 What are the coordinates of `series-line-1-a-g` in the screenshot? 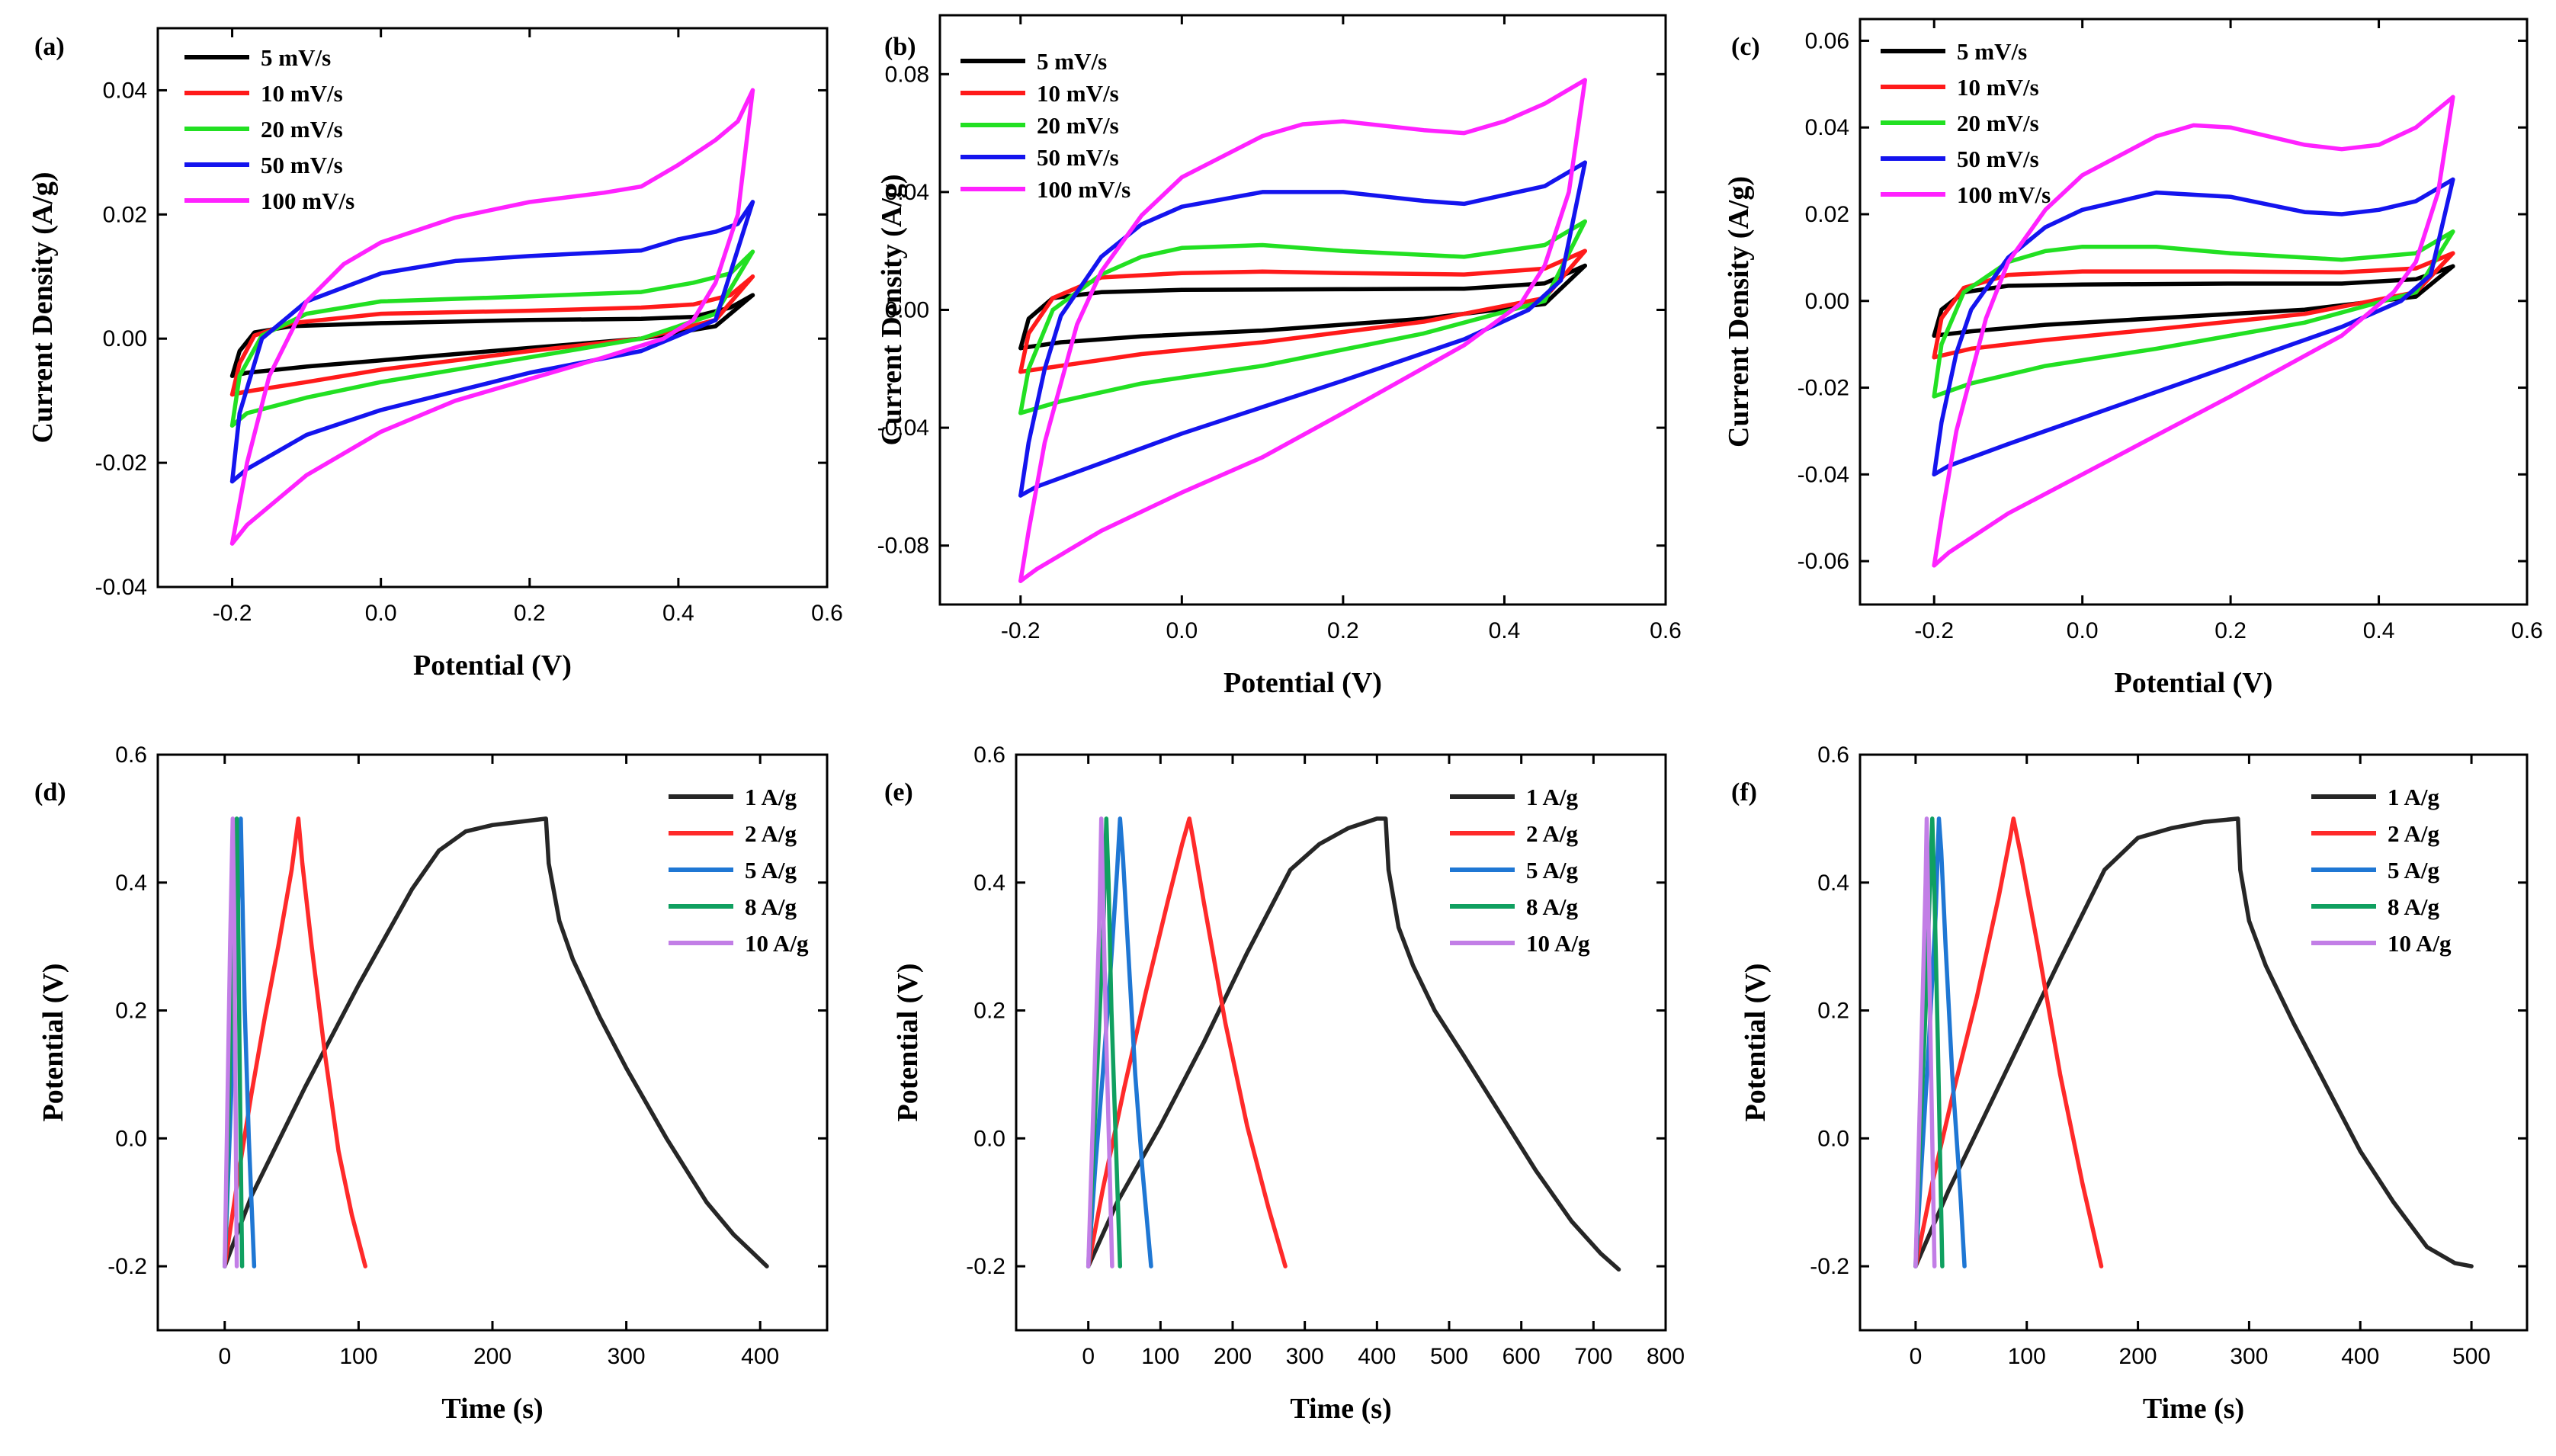 It's located at (2193, 1042).